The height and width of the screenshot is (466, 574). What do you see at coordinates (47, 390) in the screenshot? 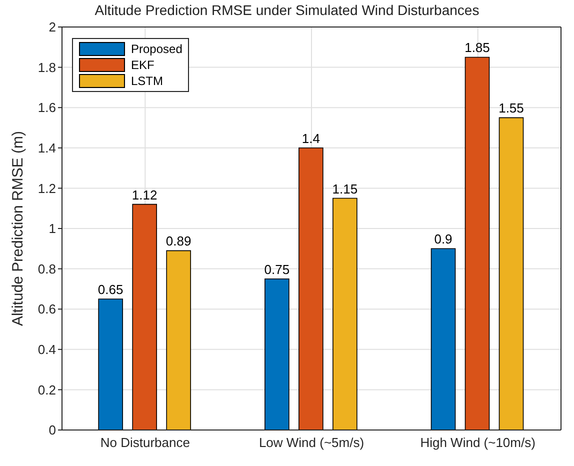
I see `y-tick-label: 0.2` at bounding box center [47, 390].